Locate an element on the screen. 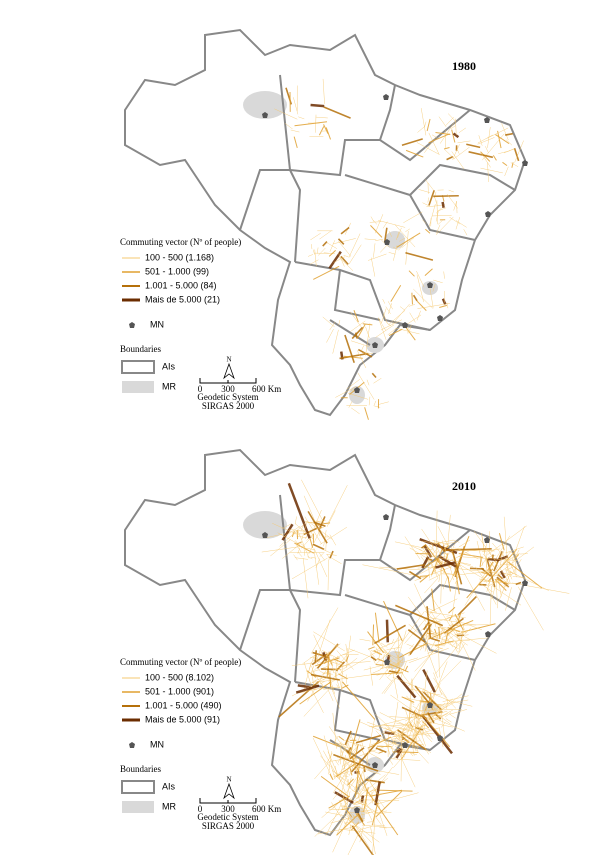  north-arrow is located at coordinates (229, 791).